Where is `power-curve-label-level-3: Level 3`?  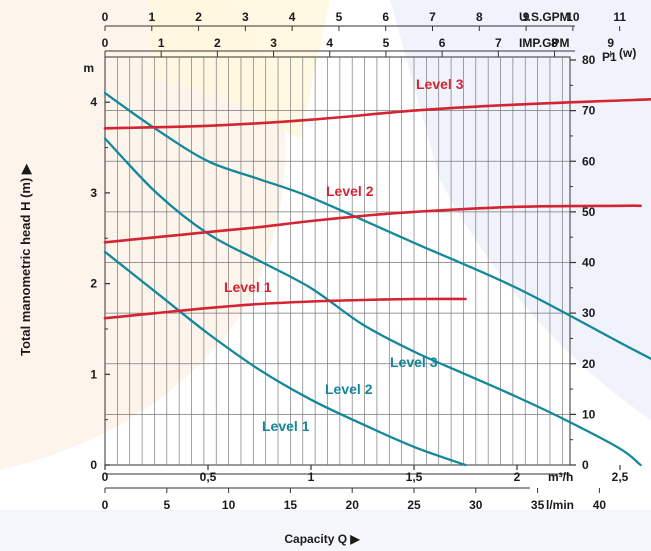
power-curve-label-level-3: Level 3 is located at coordinates (440, 84).